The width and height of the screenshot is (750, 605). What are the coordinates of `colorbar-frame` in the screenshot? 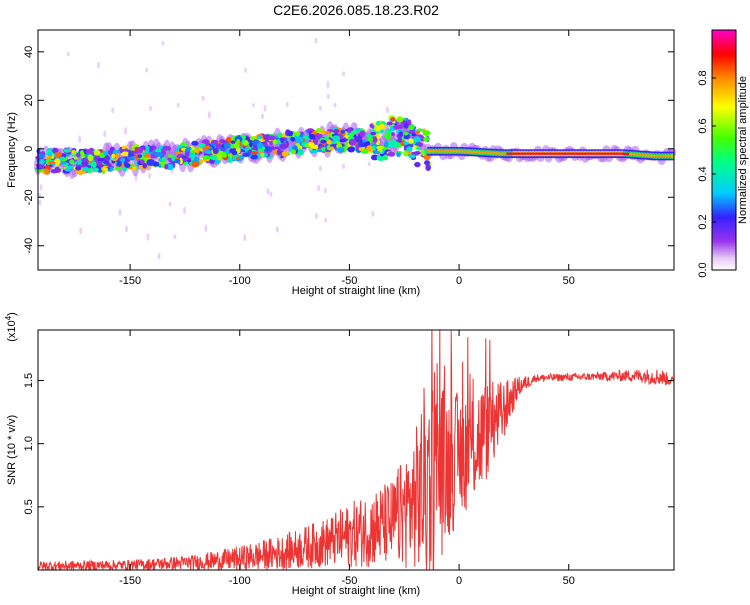 It's located at (724, 150).